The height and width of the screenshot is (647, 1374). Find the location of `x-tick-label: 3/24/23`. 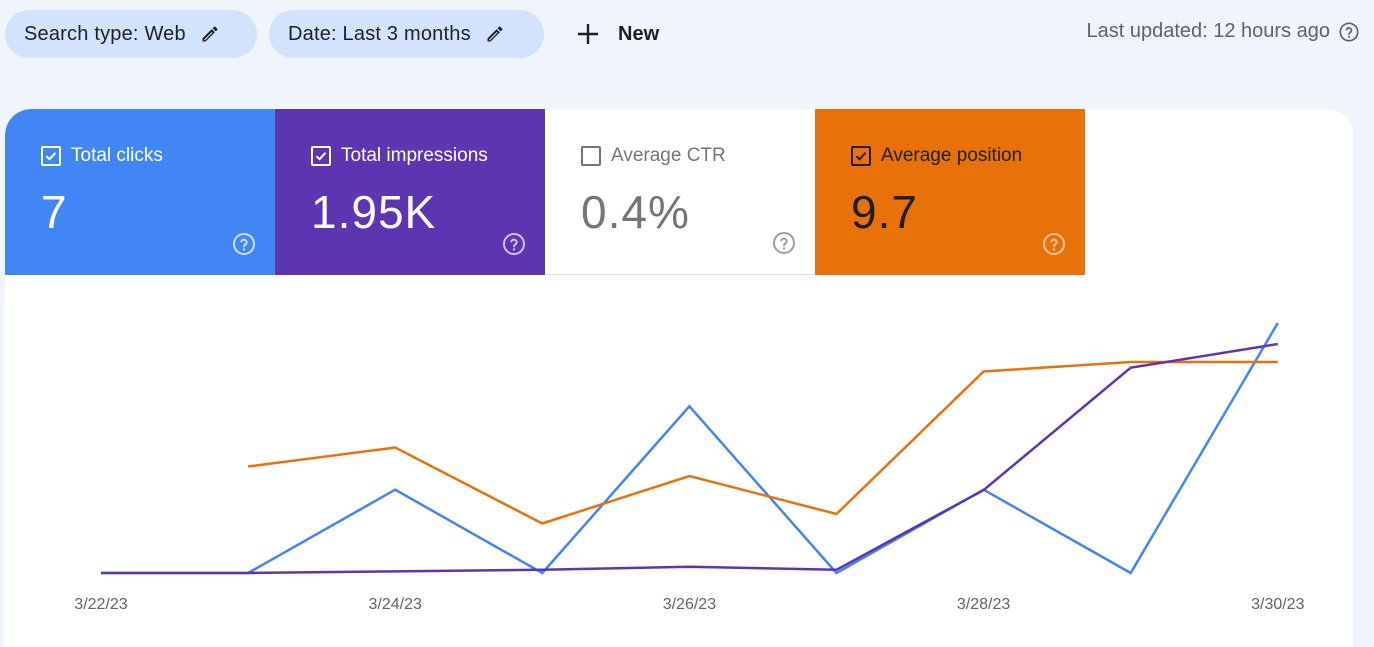

x-tick-label: 3/24/23 is located at coordinates (395, 604).